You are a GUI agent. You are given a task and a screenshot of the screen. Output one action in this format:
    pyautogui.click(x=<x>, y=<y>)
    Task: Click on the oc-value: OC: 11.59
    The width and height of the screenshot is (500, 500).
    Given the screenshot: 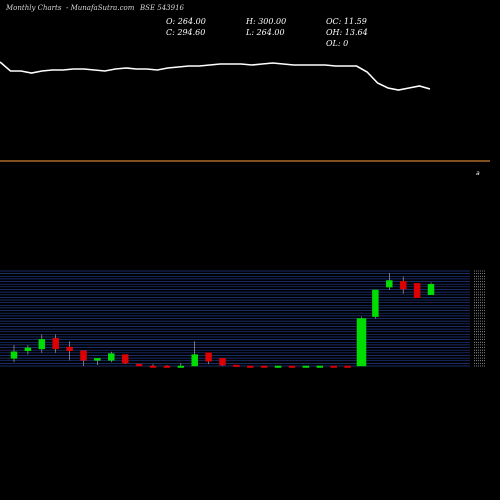 What is the action you would take?
    pyautogui.click(x=346, y=21)
    